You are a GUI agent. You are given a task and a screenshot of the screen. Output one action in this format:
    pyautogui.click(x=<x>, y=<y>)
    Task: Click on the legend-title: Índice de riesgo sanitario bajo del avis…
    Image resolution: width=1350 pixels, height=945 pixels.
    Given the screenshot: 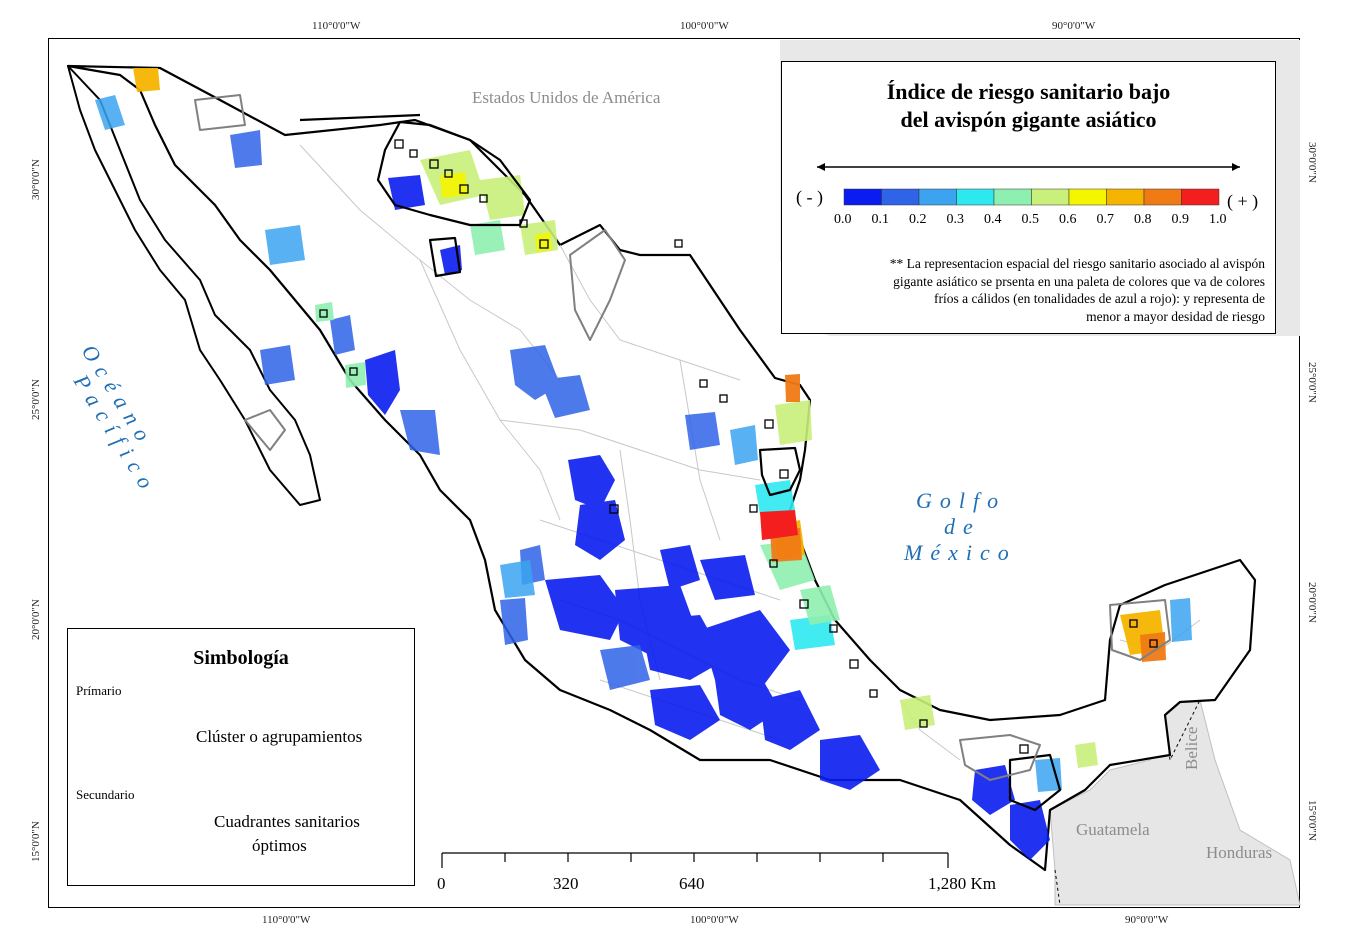 What is the action you would take?
    pyautogui.click(x=1028, y=106)
    